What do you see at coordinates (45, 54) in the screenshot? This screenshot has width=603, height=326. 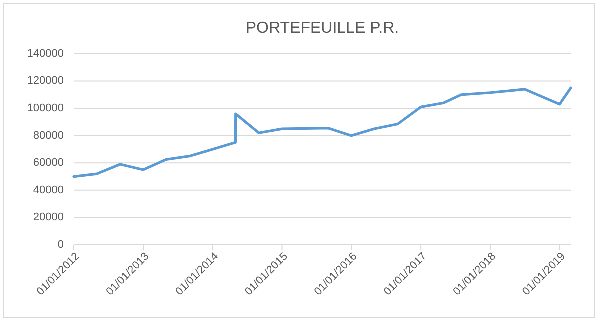 I see `y-tick-label: 140000` at bounding box center [45, 54].